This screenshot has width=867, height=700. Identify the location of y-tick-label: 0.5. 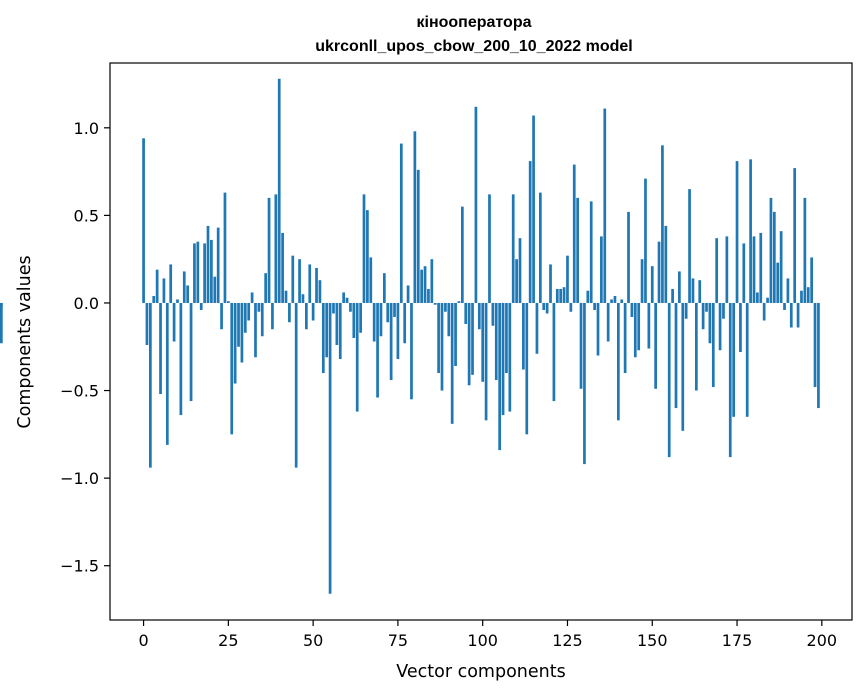
(86, 215).